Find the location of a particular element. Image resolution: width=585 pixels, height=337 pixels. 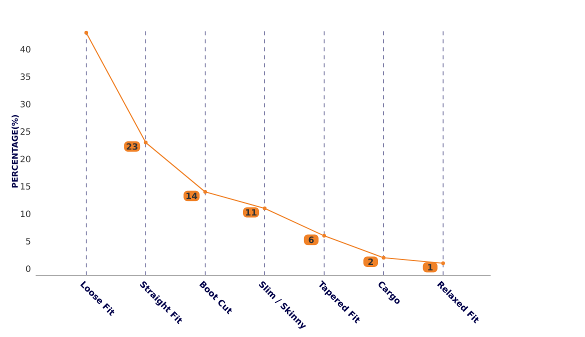

data-label: 23 is located at coordinates (132, 146).